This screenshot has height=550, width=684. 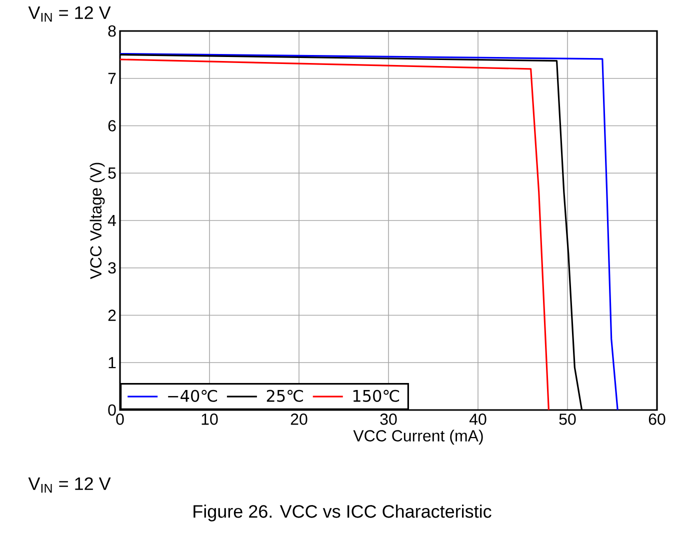 I want to click on x-tick-label: 60, so click(x=657, y=419).